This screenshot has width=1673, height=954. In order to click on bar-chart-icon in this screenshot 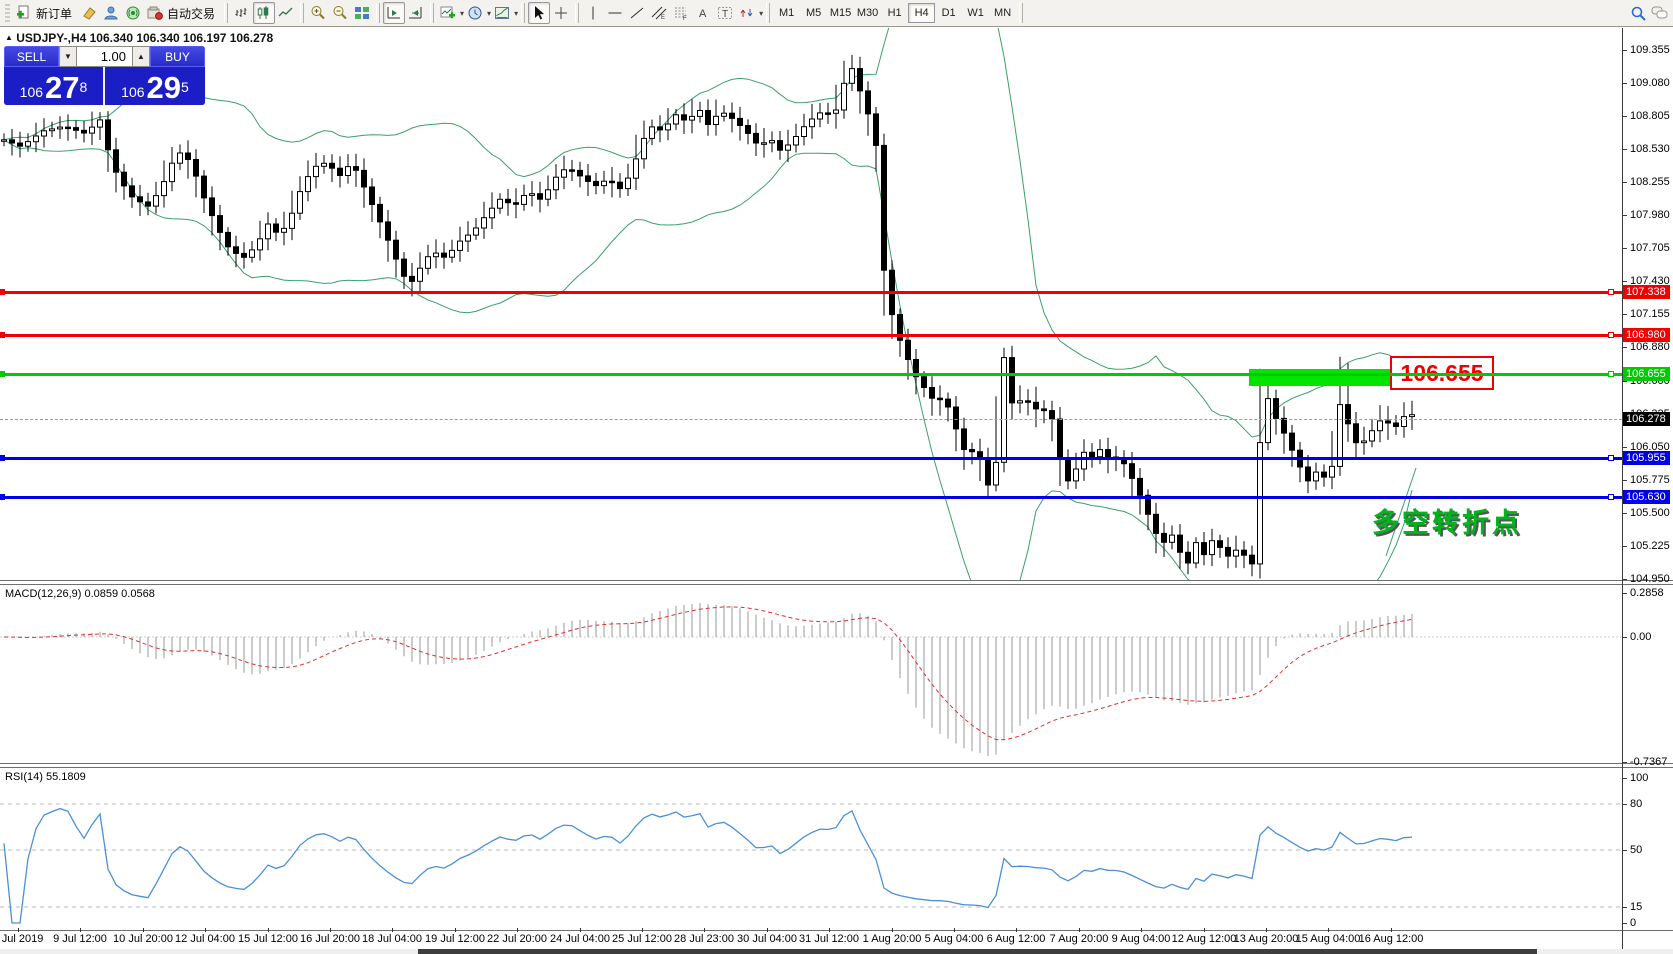, I will do `click(242, 13)`.